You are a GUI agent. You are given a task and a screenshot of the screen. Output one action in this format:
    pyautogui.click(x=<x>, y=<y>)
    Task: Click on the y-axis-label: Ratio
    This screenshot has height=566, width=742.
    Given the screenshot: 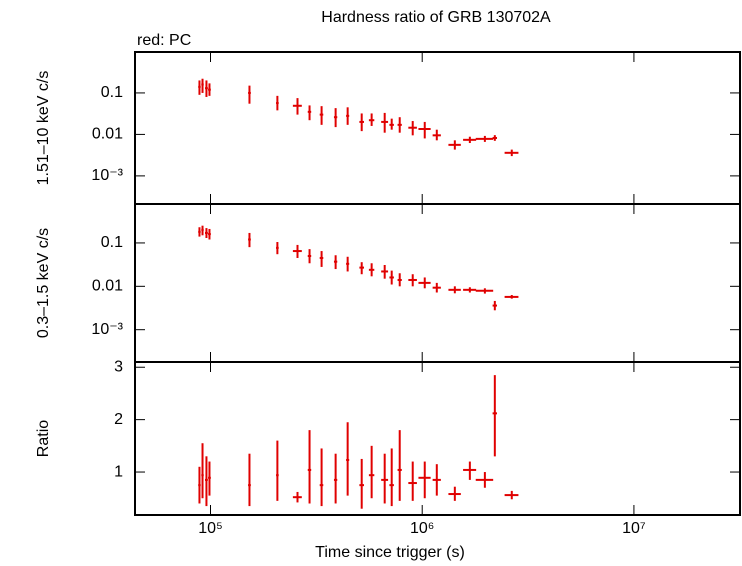 What is the action you would take?
    pyautogui.click(x=43, y=438)
    